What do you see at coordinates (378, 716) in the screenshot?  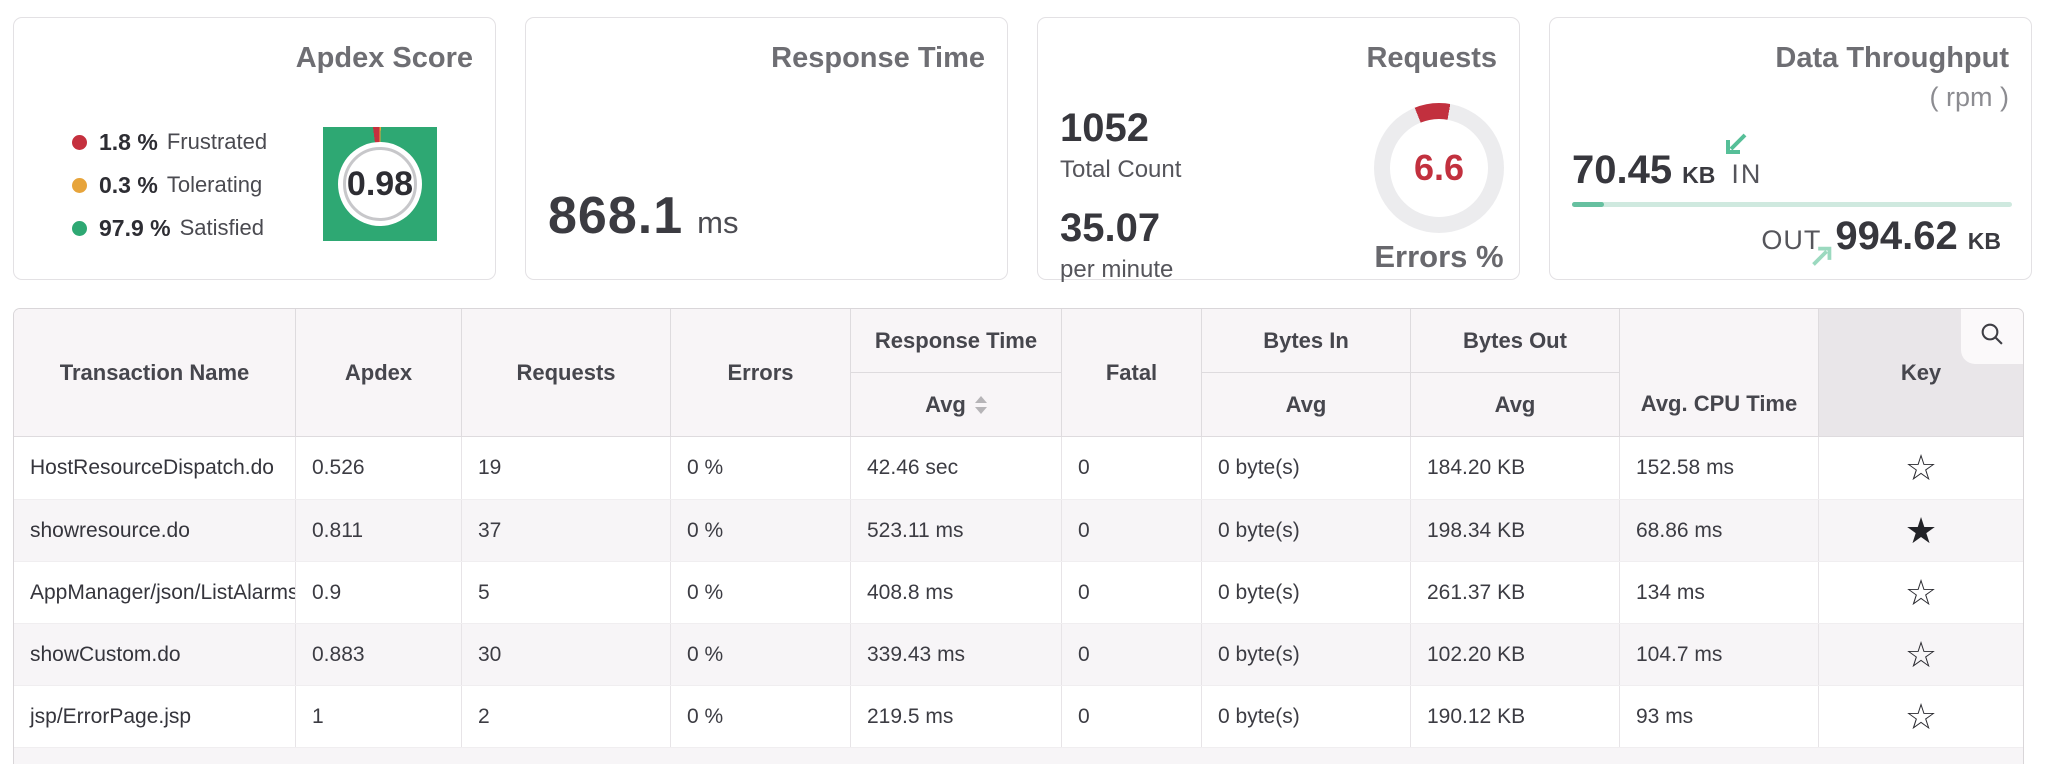 I see `cell-apdex: 1` at bounding box center [378, 716].